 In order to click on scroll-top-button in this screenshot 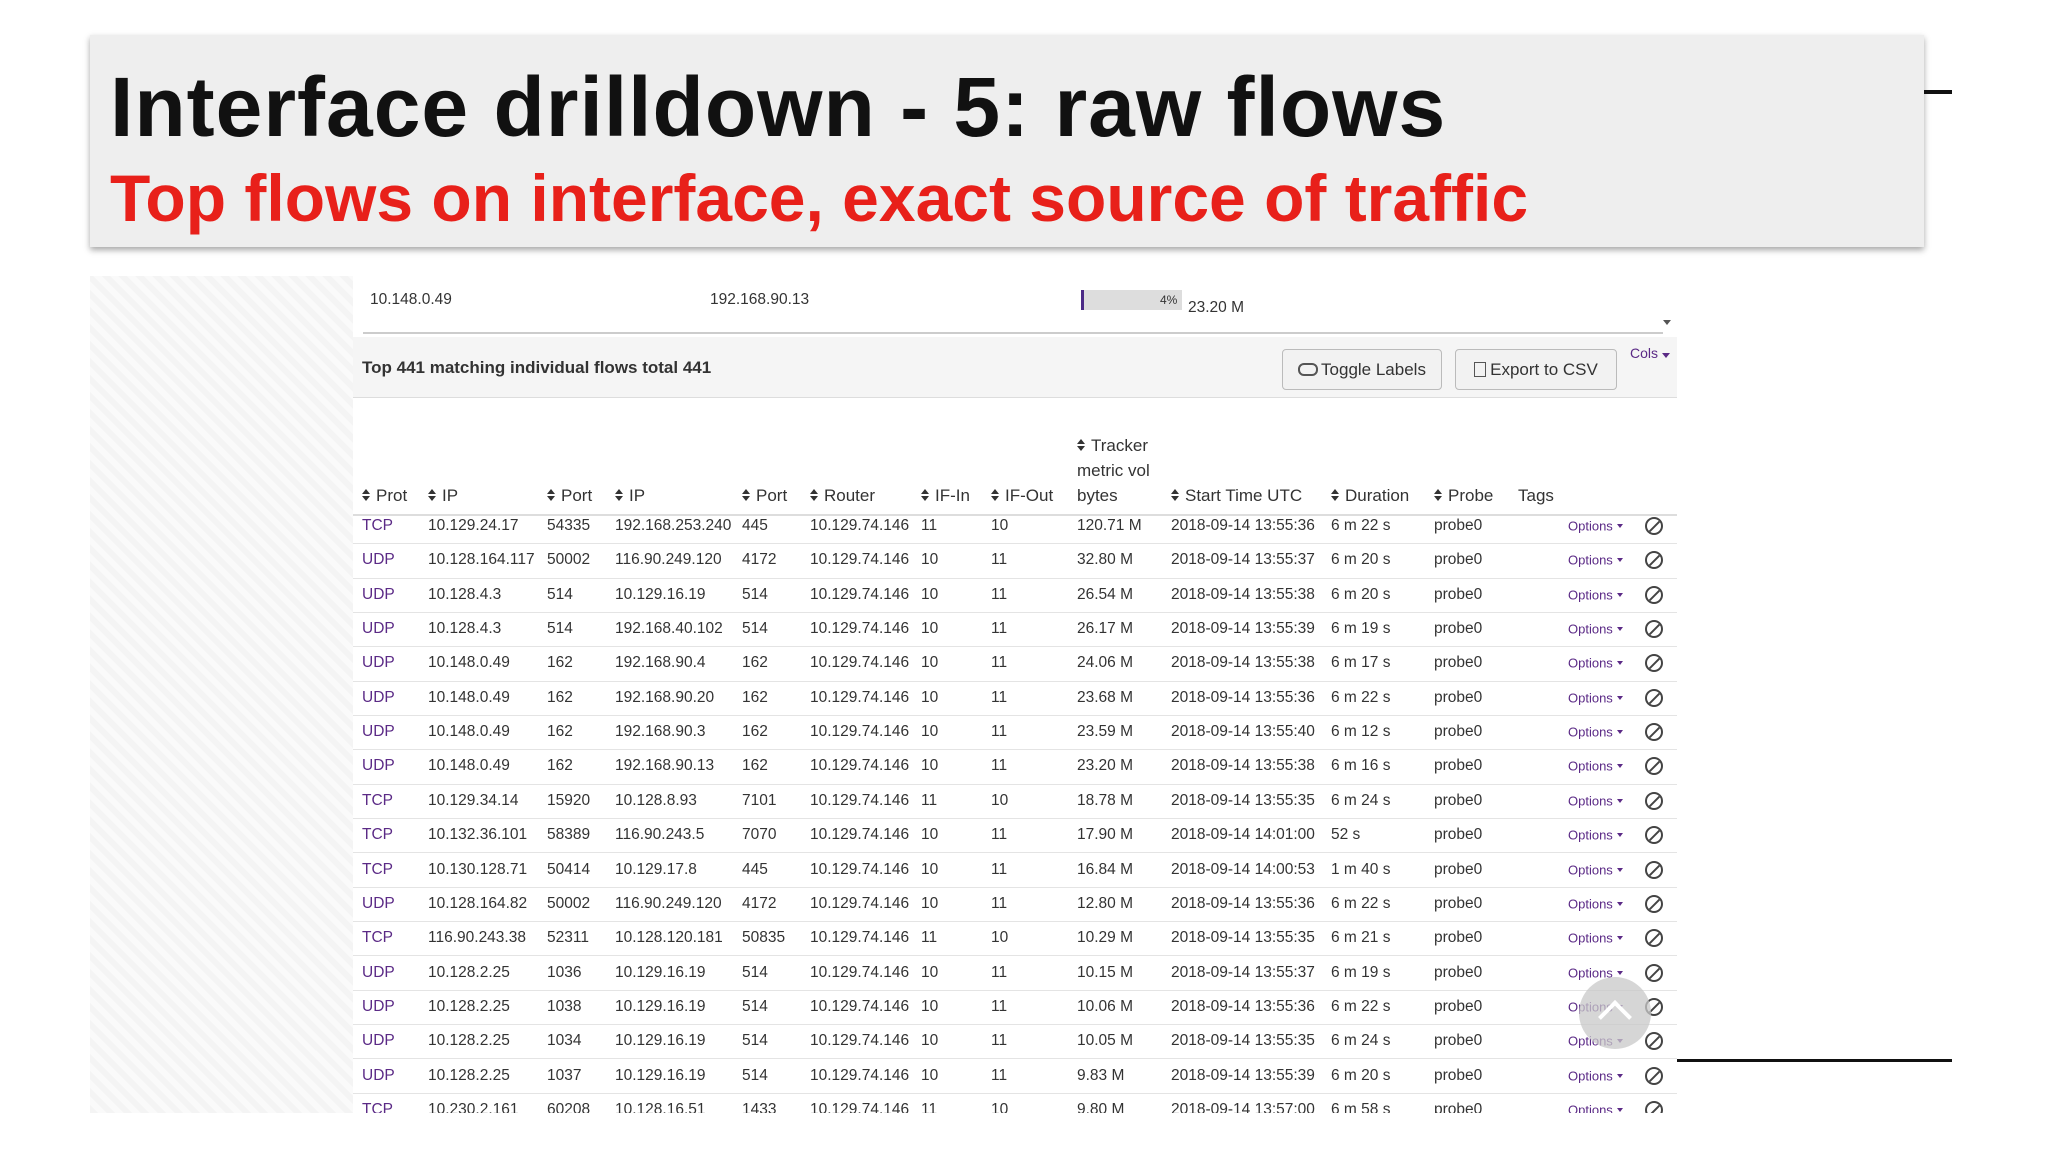, I will do `click(1615, 1013)`.